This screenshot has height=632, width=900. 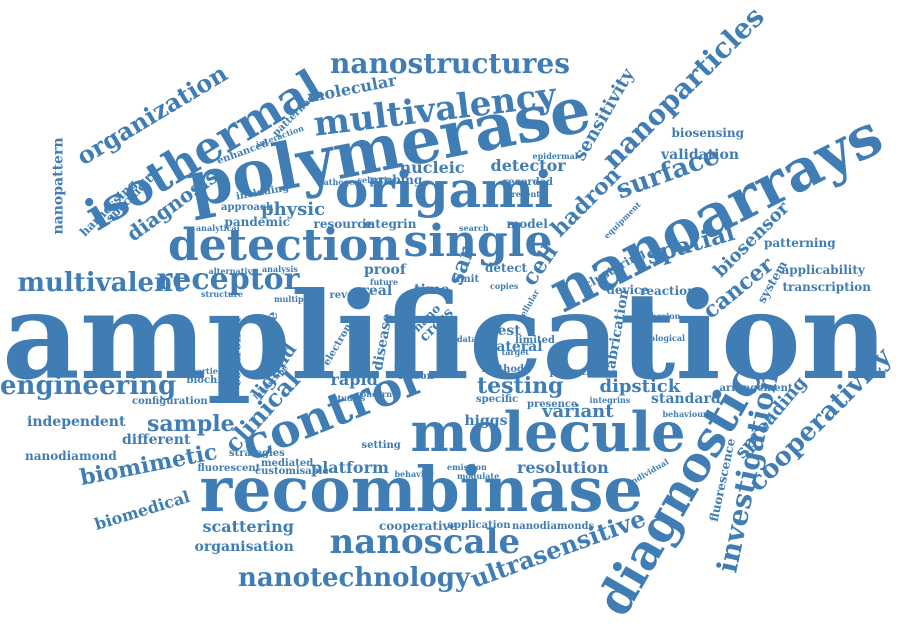 I want to click on word-testing: testing, so click(x=520, y=386).